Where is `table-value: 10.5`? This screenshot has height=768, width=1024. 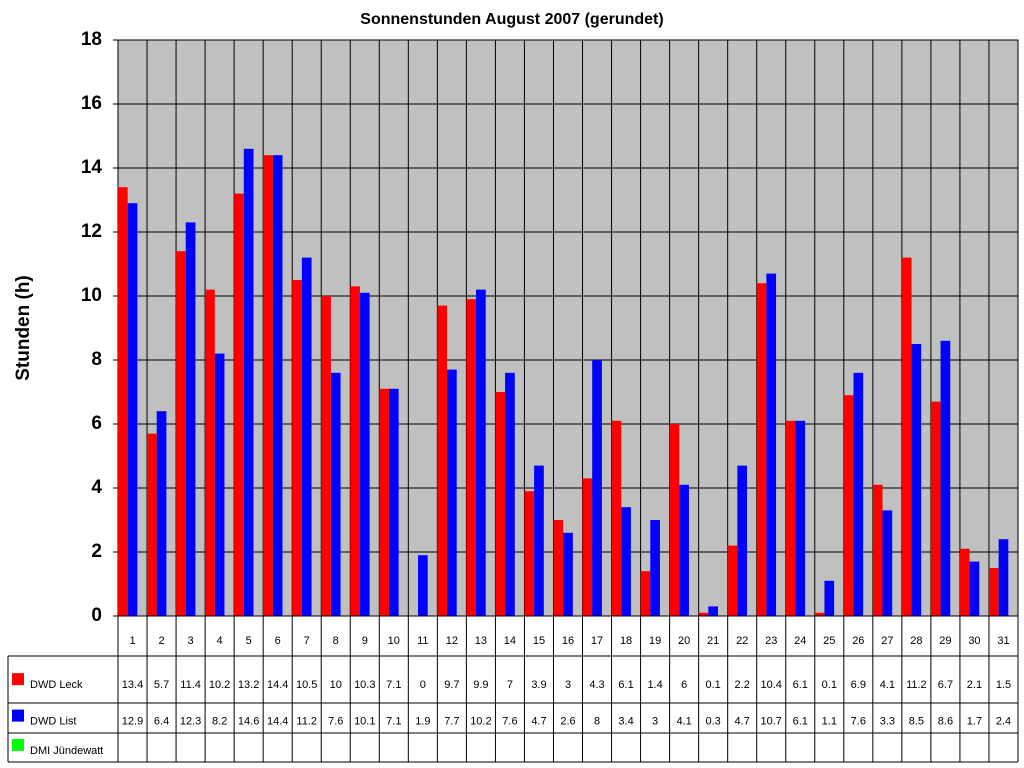
table-value: 10.5 is located at coordinates (306, 685).